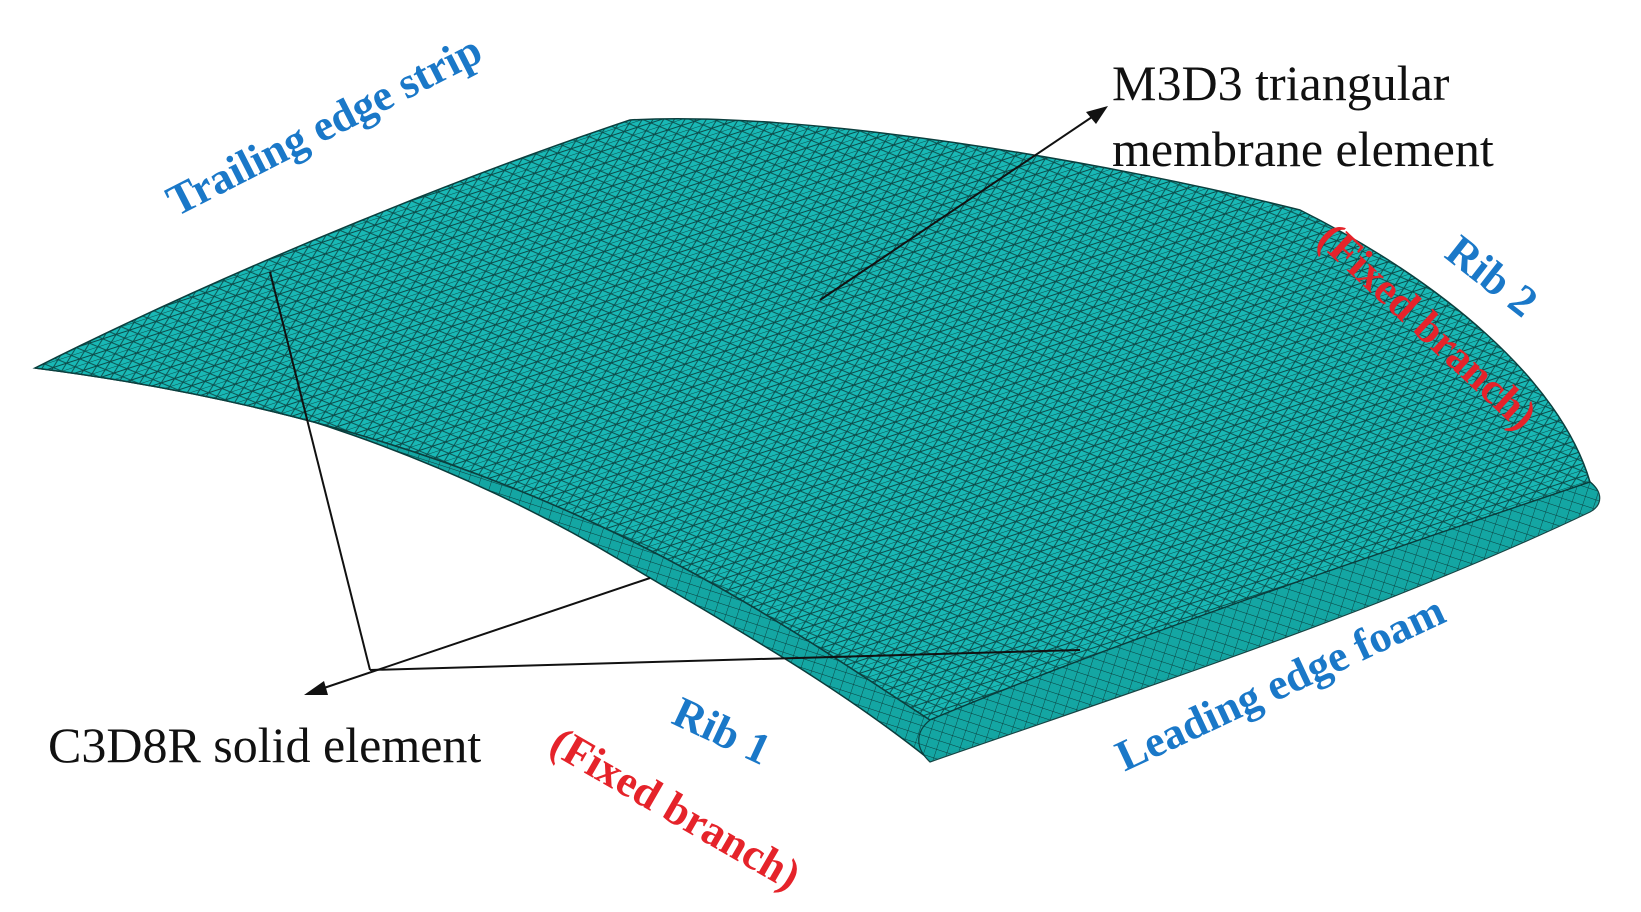 Image resolution: width=1641 pixels, height=912 pixels. What do you see at coordinates (1259, 622) in the screenshot?
I see `leading-edge-rim` at bounding box center [1259, 622].